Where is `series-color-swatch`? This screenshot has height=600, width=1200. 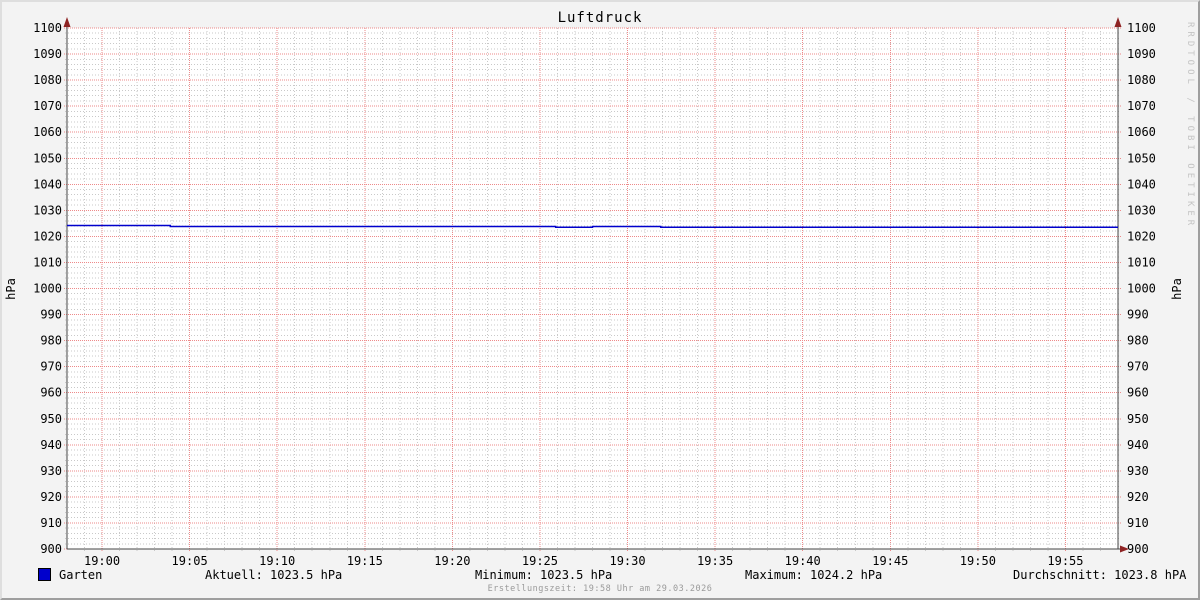 series-color-swatch is located at coordinates (44, 574).